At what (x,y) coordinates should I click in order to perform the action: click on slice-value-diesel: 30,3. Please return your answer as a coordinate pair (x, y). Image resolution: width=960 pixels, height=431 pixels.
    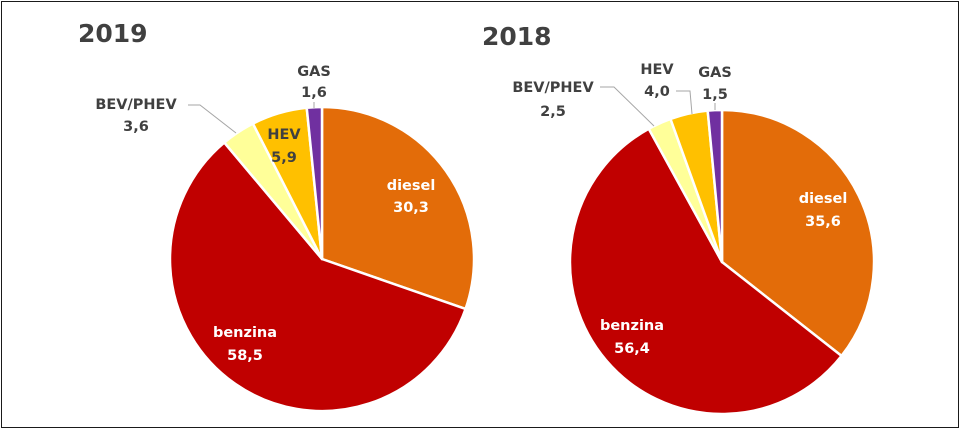
    Looking at the image, I should click on (411, 208).